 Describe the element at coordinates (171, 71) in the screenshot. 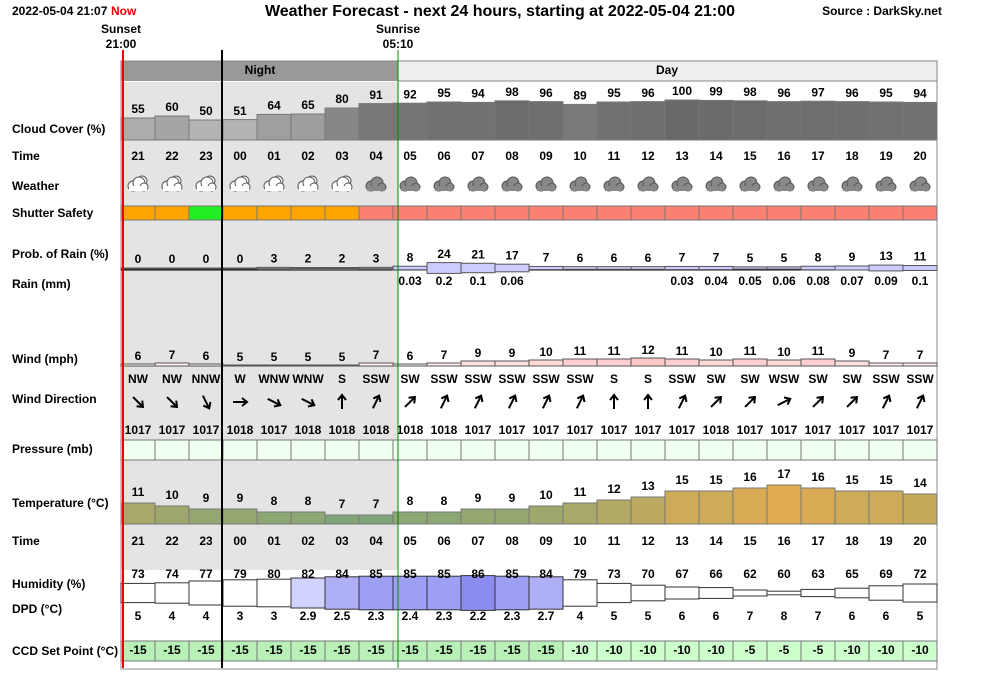

I see `night-band` at that location.